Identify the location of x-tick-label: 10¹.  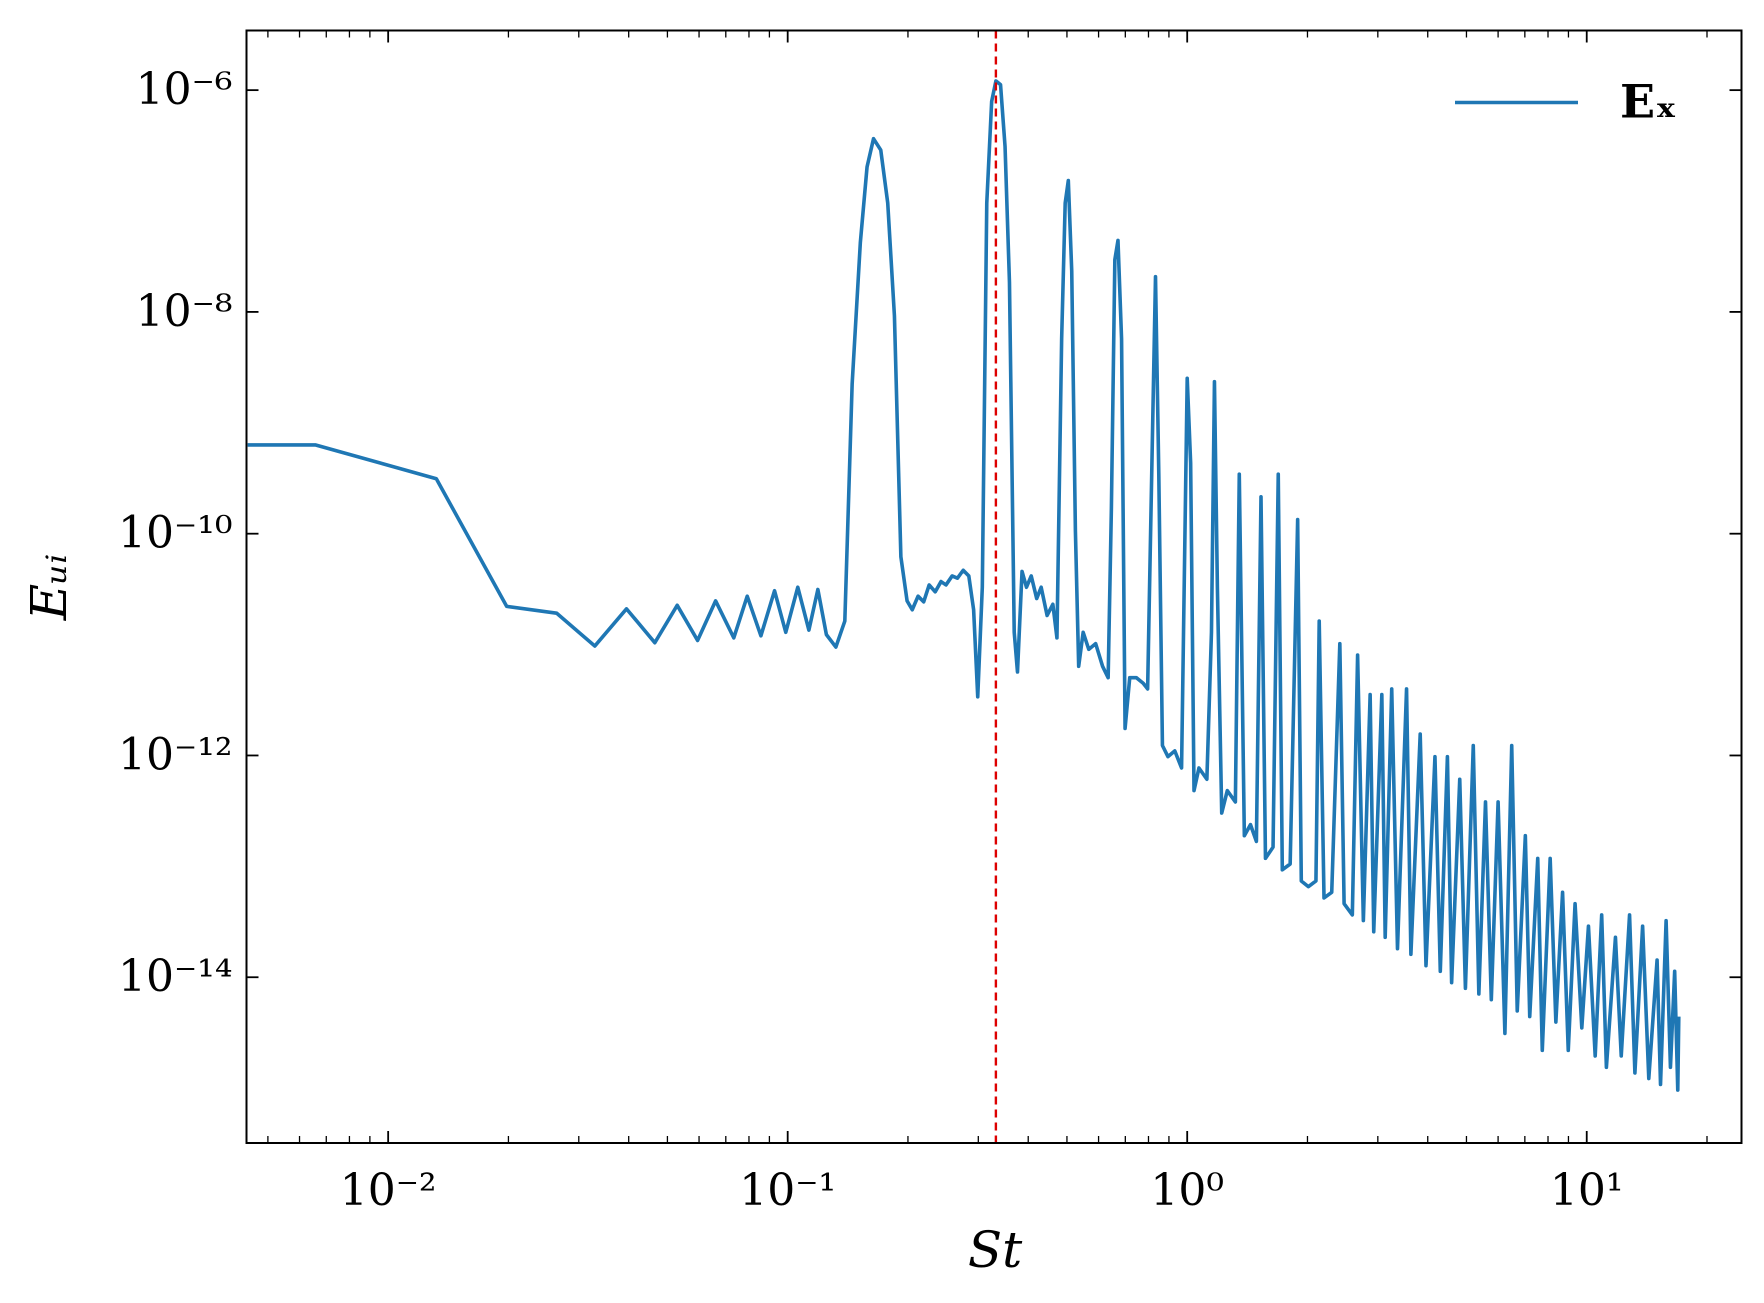
(1587, 1190).